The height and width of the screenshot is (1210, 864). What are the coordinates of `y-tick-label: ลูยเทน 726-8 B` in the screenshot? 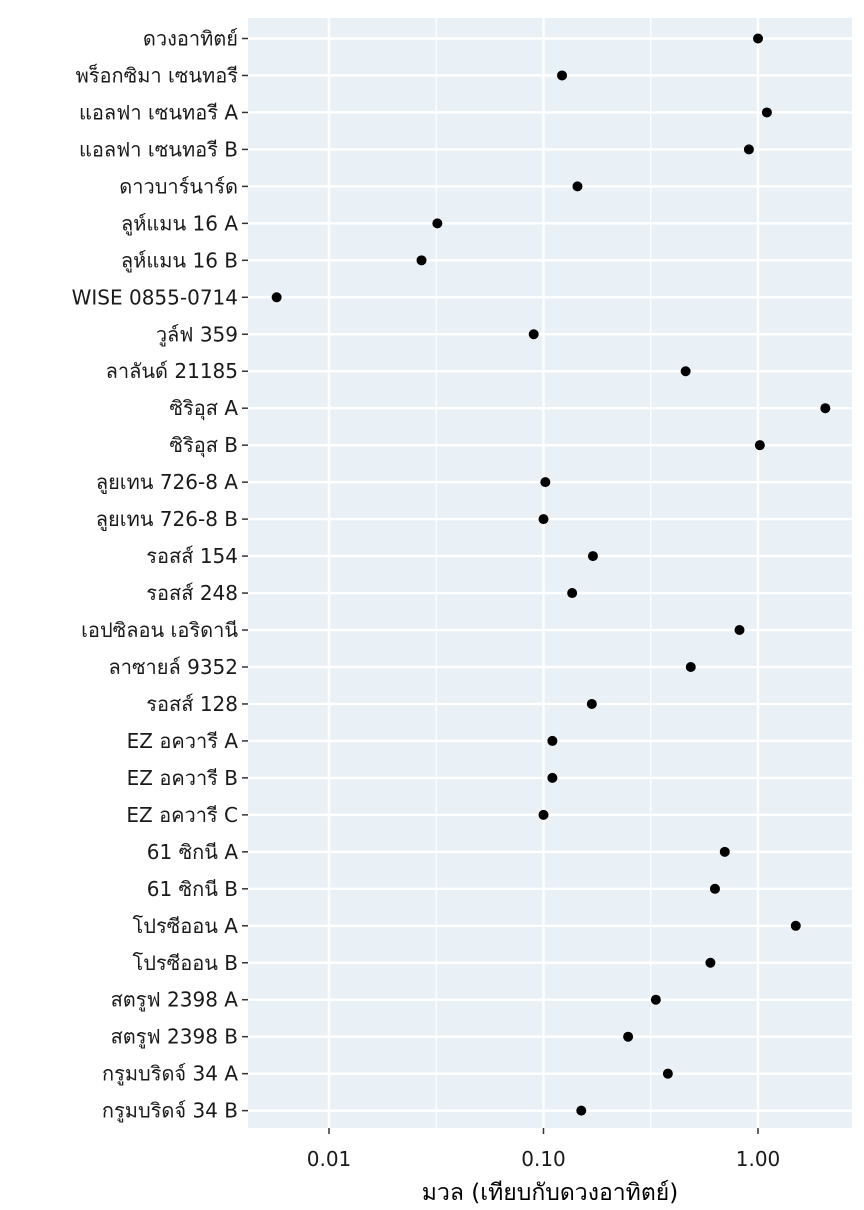 It's located at (167, 519).